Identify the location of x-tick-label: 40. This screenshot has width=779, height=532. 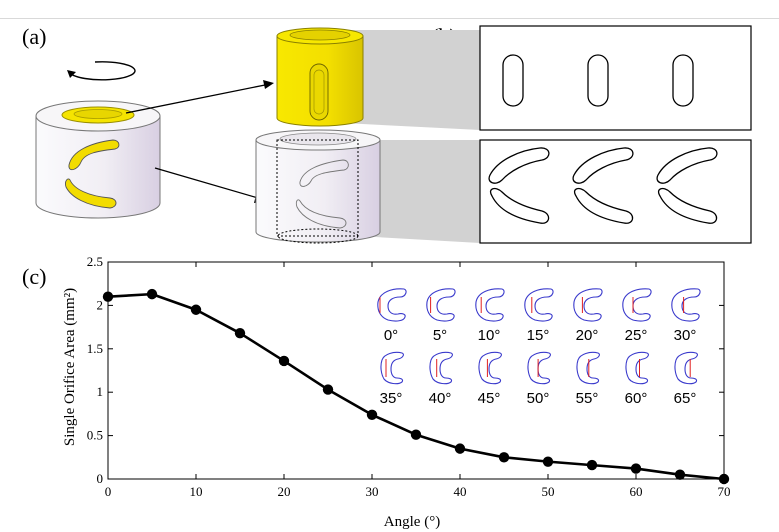
(460, 491).